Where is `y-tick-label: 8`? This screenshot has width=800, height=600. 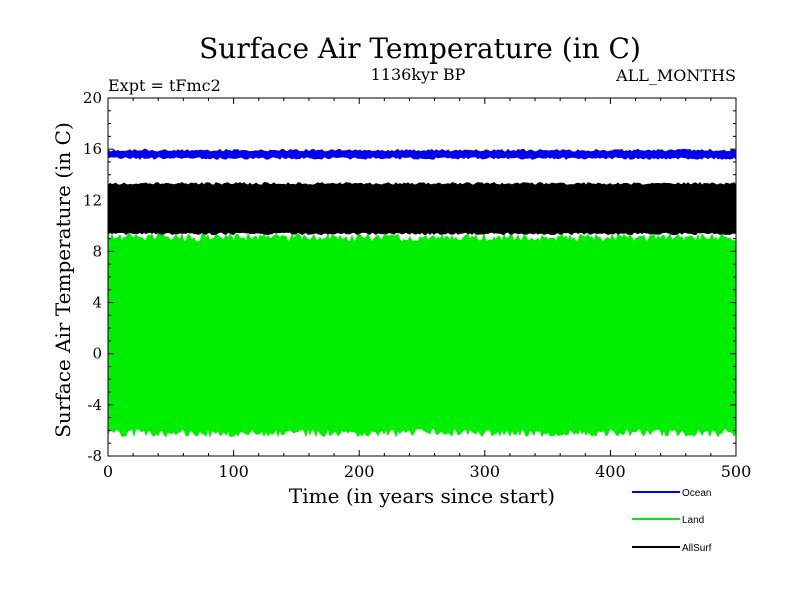 y-tick-label: 8 is located at coordinates (97, 251).